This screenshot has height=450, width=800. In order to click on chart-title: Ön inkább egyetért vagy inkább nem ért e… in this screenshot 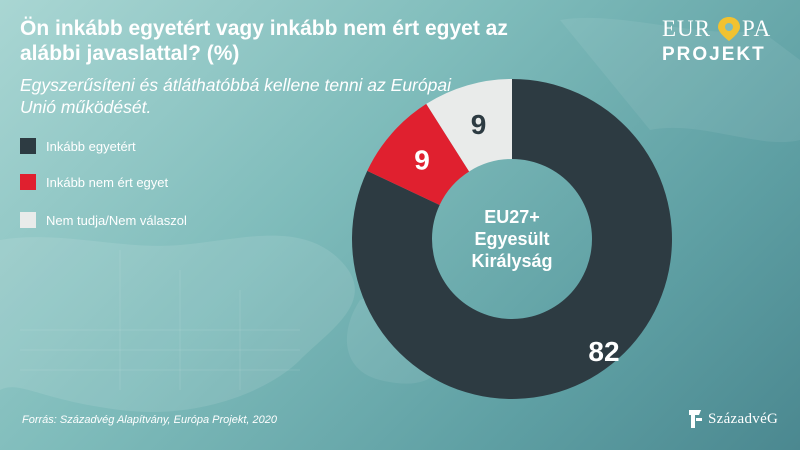, I will do `click(264, 41)`.